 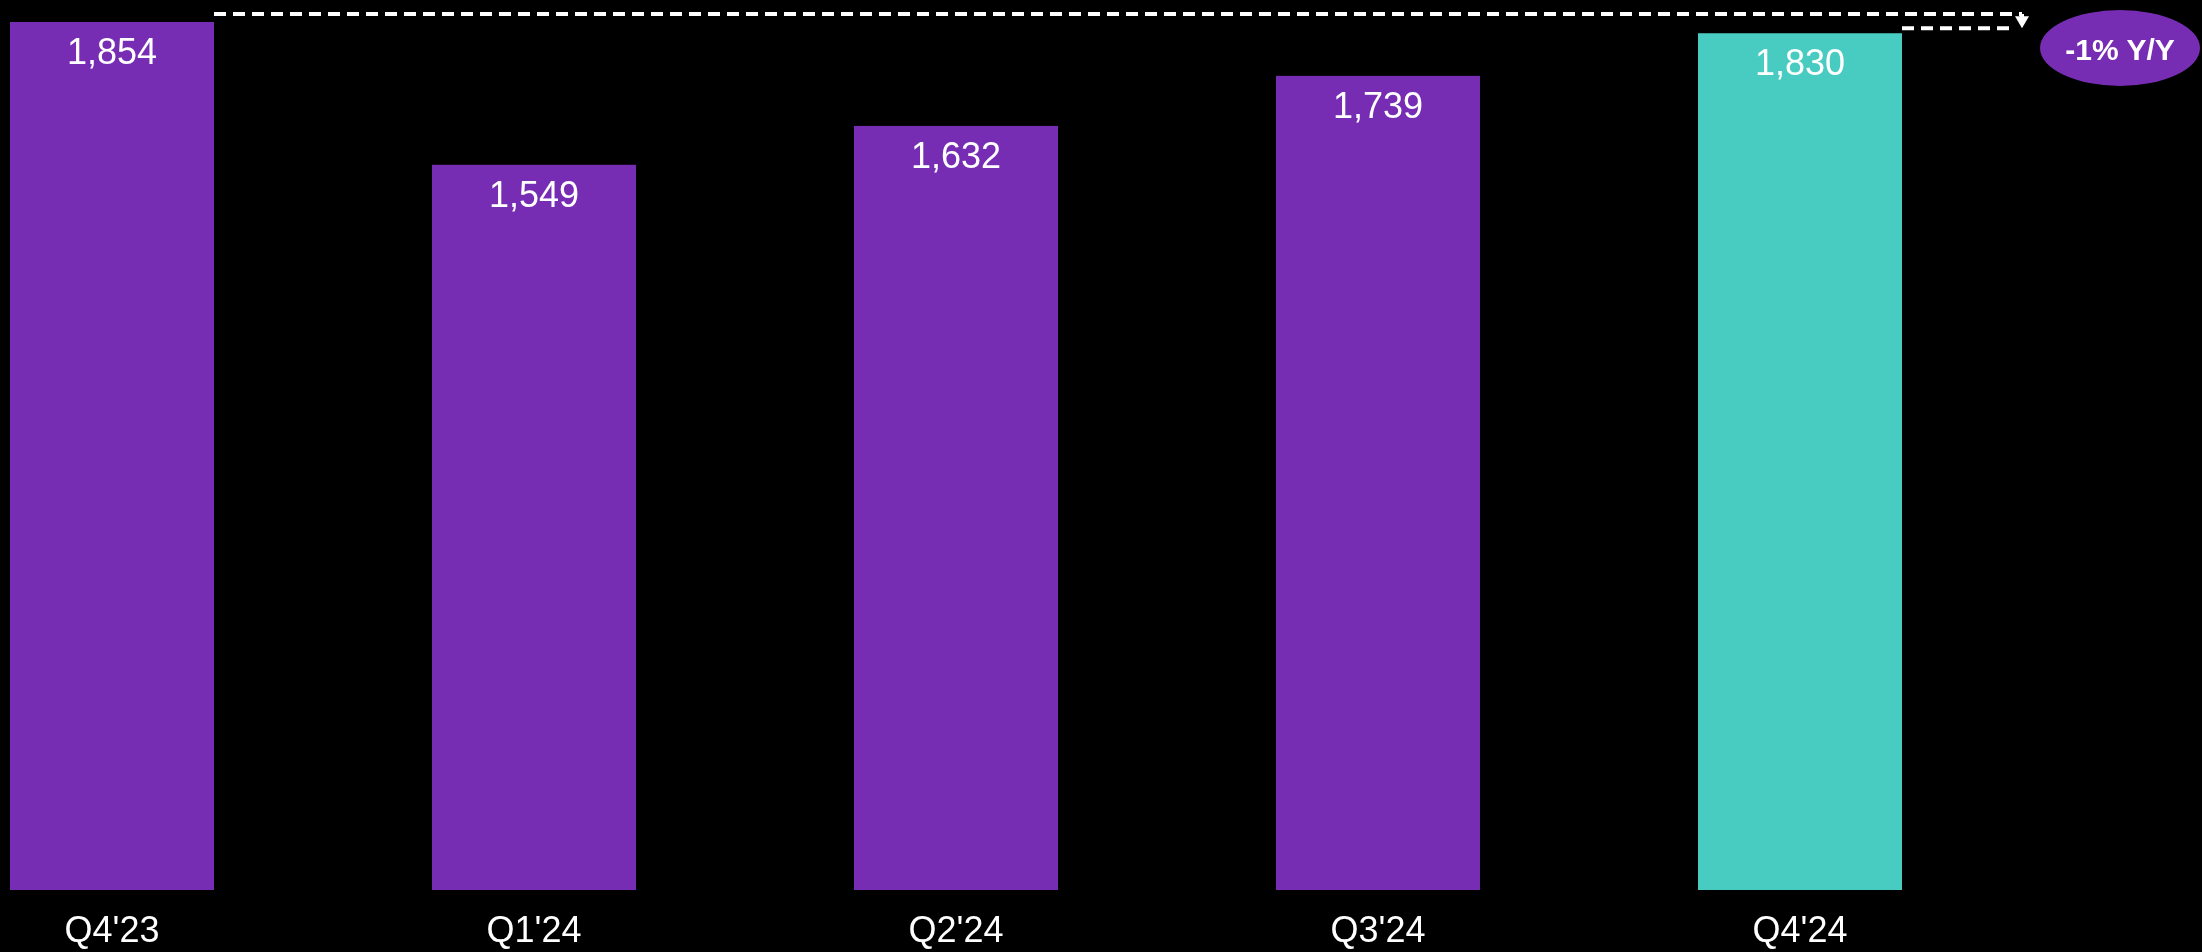 What do you see at coordinates (2120, 48) in the screenshot?
I see `pill-badge: -1% Y/Y` at bounding box center [2120, 48].